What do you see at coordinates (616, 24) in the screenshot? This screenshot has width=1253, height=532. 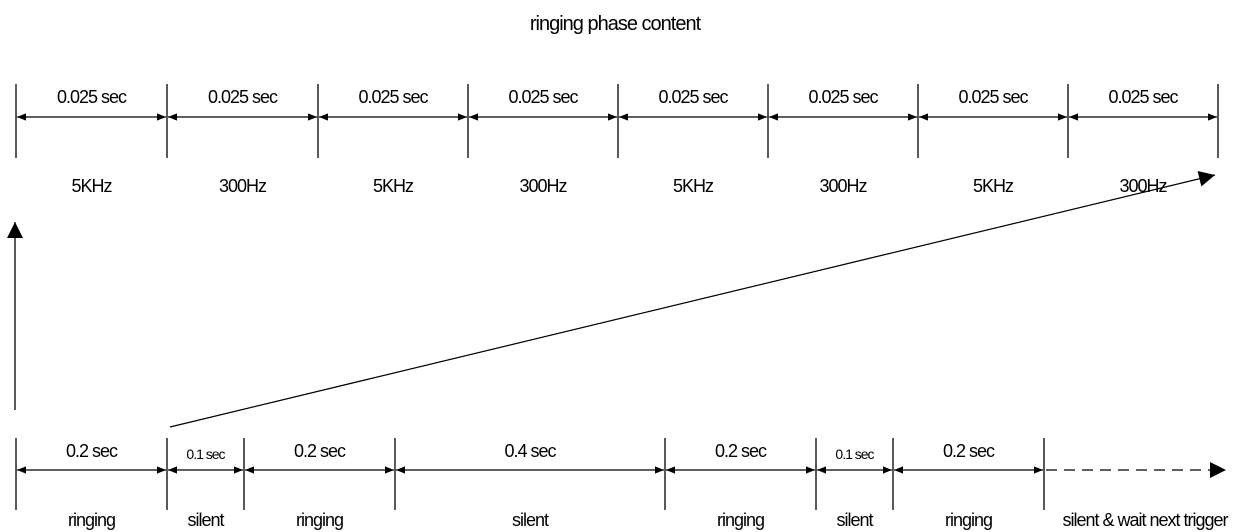 I see `diagram-title: ringing phase content` at bounding box center [616, 24].